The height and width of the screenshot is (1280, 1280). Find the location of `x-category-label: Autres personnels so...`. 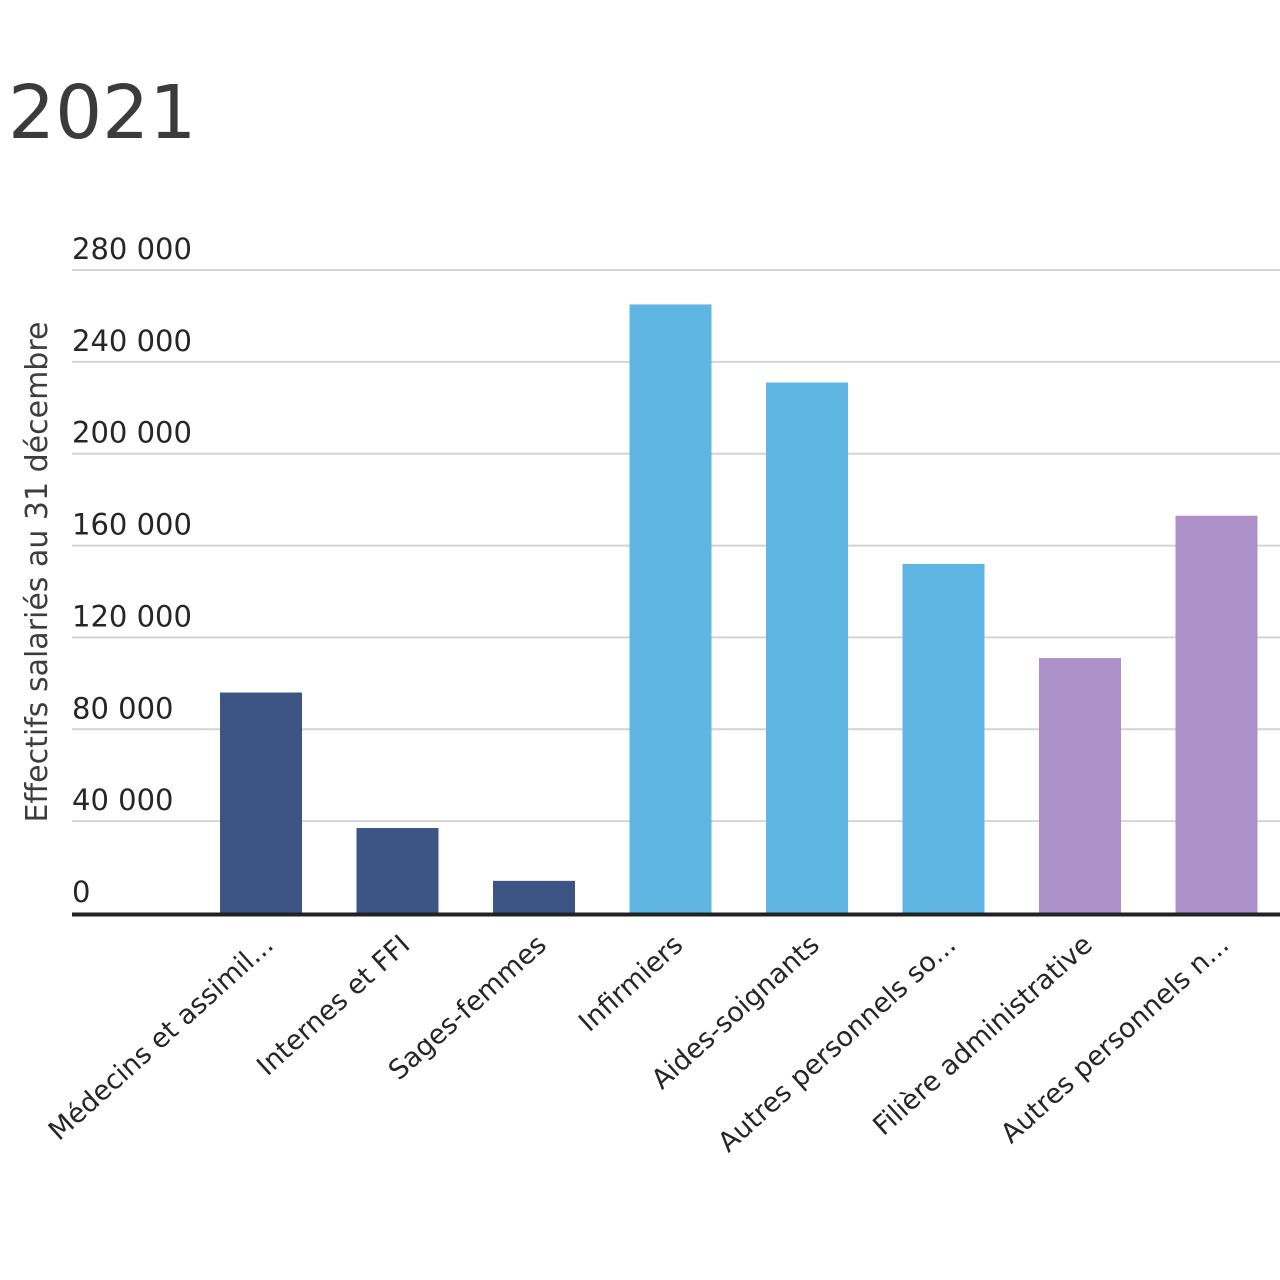

x-category-label: Autres personnels so... is located at coordinates (837, 1043).